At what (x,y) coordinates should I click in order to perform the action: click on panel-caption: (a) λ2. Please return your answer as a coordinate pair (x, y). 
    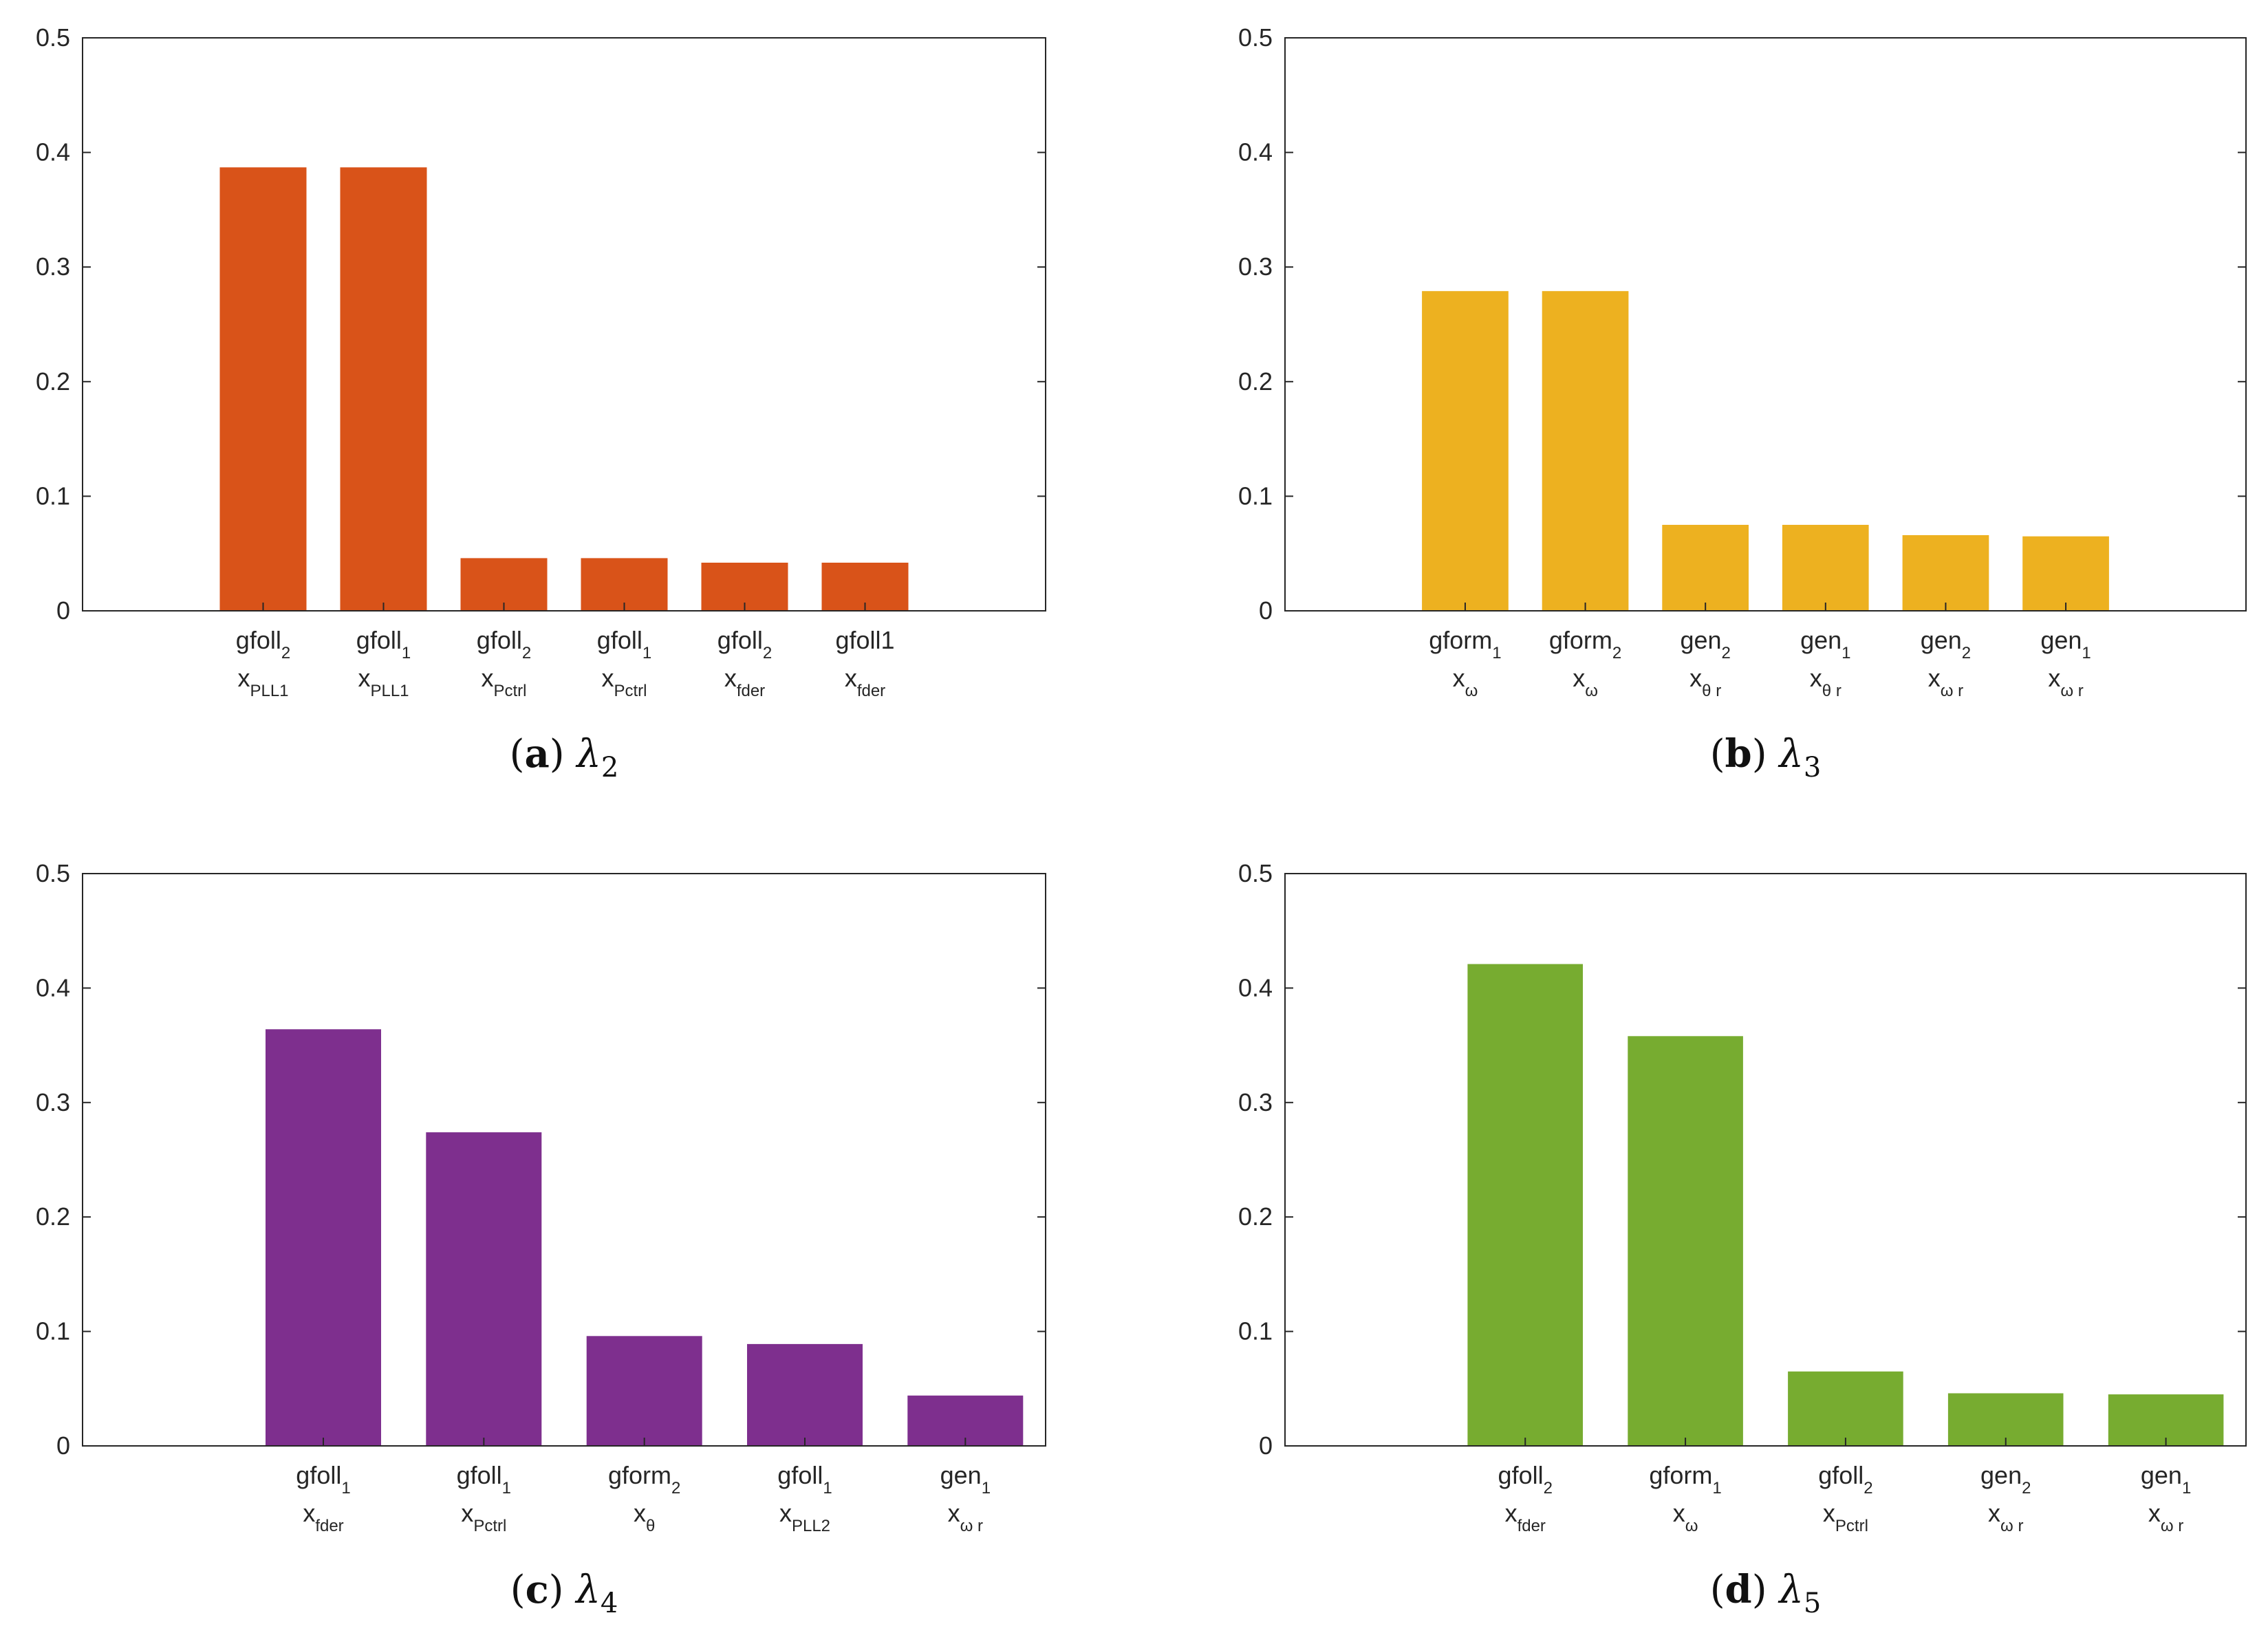
    Looking at the image, I should click on (564, 757).